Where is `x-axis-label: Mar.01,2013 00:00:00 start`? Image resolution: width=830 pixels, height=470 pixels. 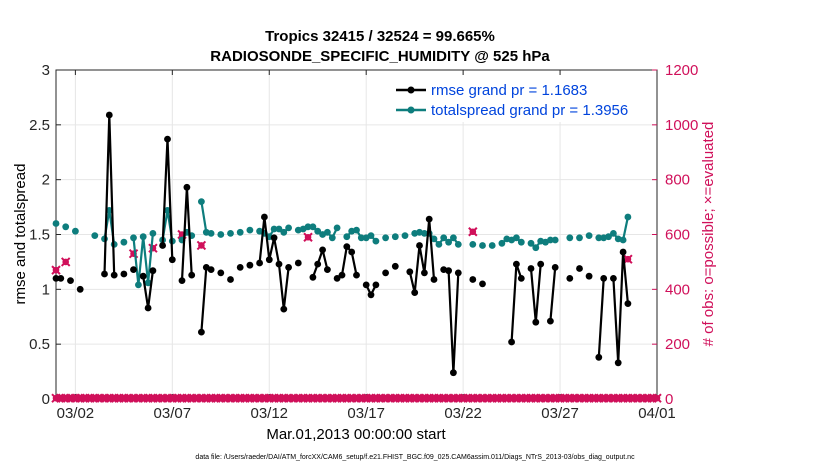 x-axis-label: Mar.01,2013 00:00:00 start is located at coordinates (356, 434).